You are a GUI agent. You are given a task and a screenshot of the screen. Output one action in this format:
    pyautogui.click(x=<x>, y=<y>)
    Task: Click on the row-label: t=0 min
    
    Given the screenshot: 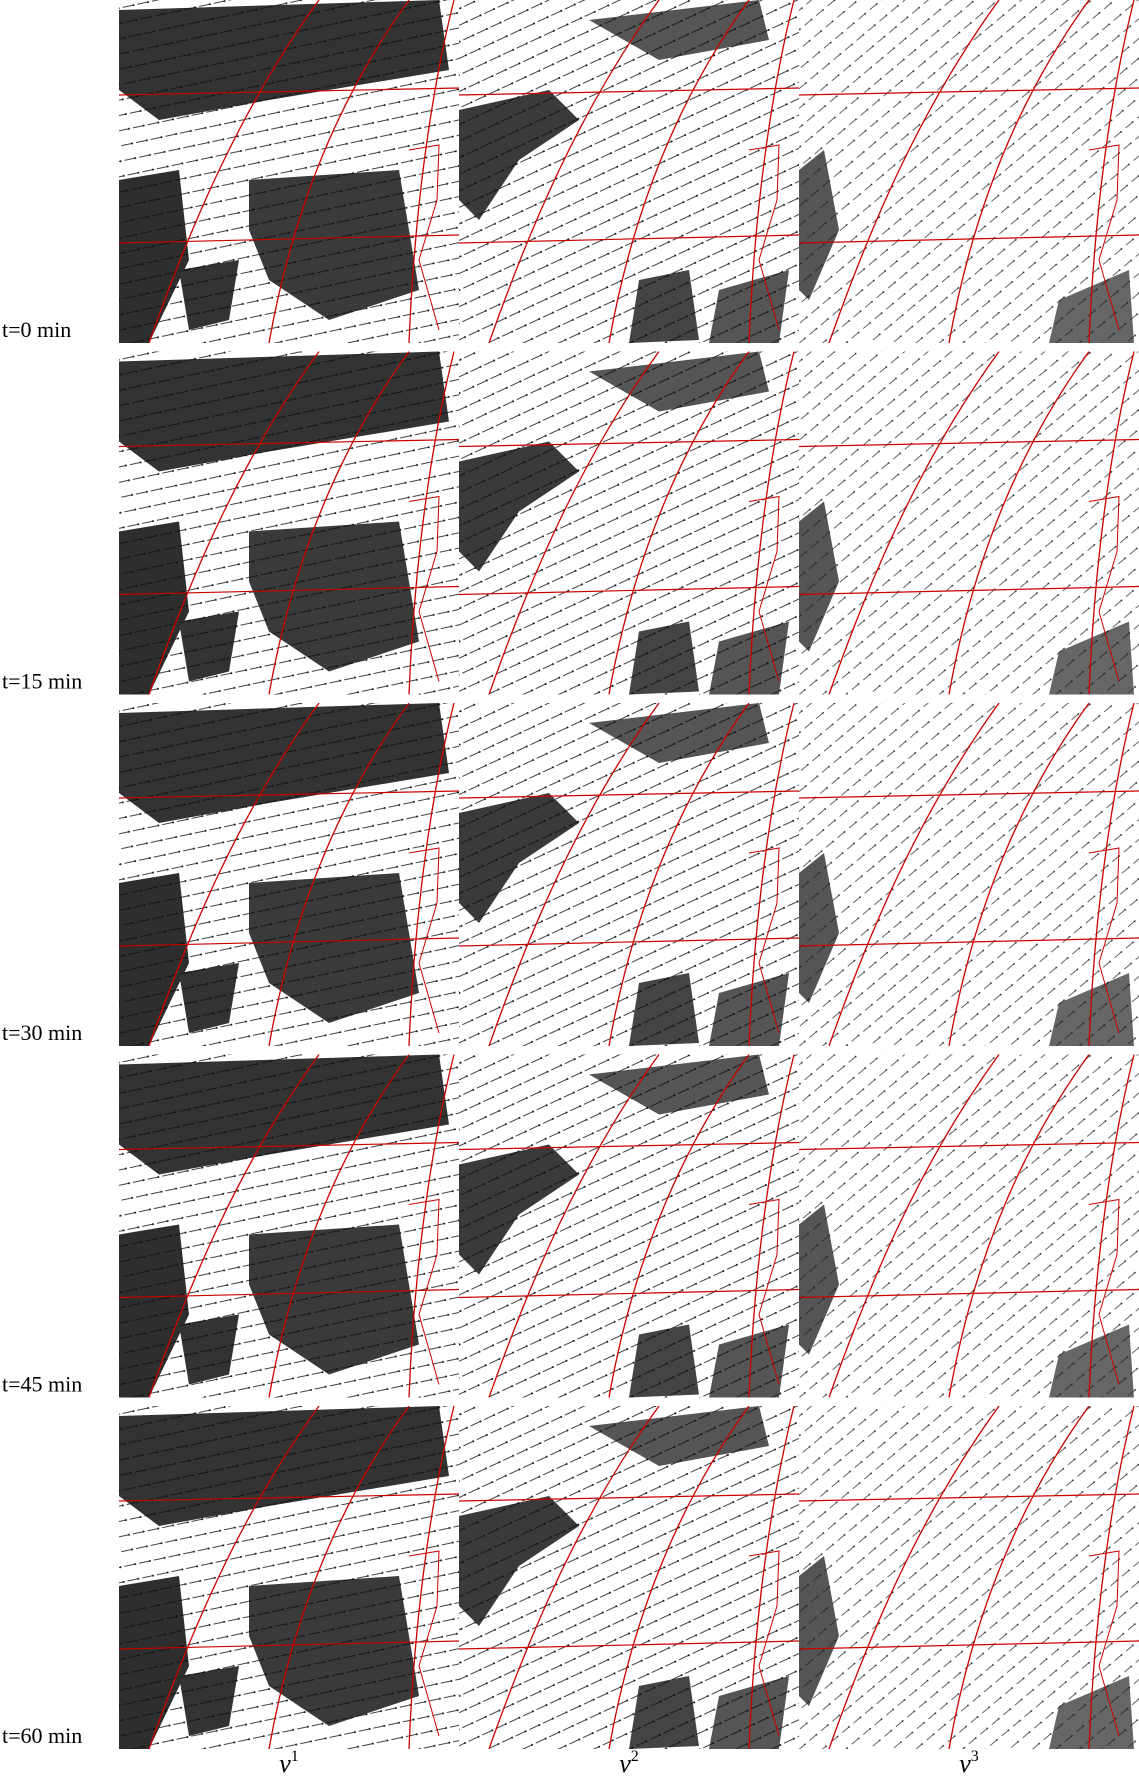 What is the action you would take?
    pyautogui.click(x=36, y=329)
    